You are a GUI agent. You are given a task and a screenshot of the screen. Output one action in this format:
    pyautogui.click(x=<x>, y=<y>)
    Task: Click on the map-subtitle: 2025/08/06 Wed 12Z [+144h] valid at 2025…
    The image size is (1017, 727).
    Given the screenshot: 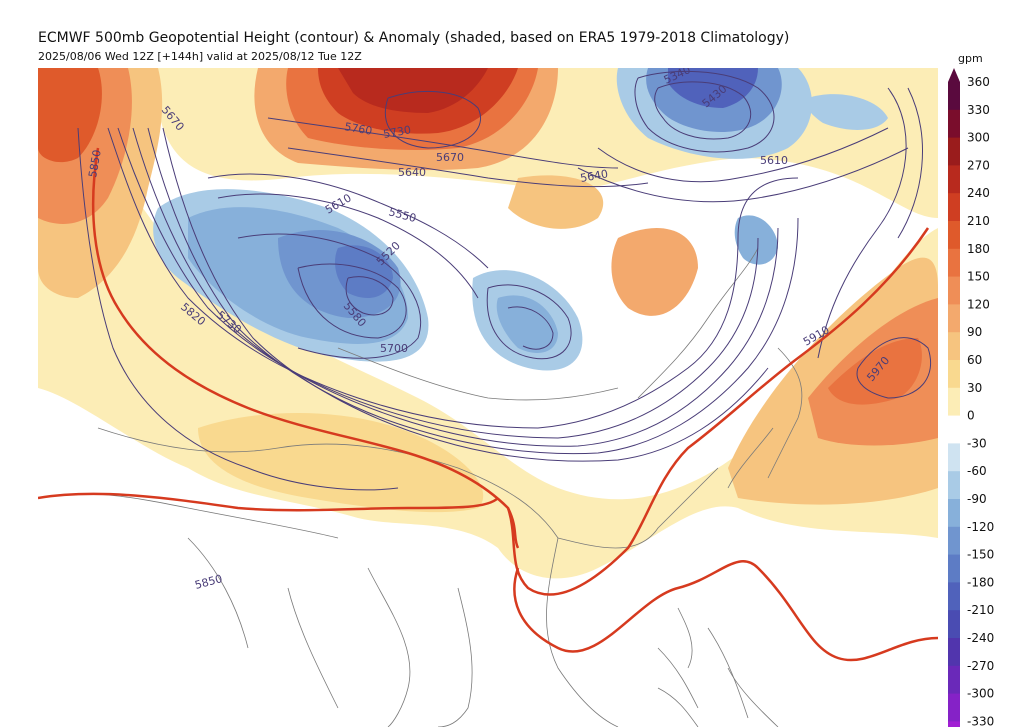 What is the action you would take?
    pyautogui.click(x=200, y=56)
    